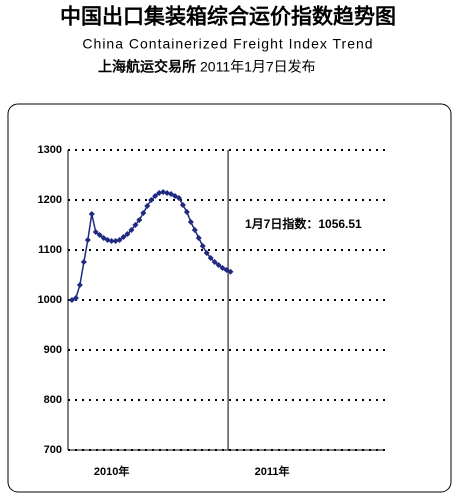 The width and height of the screenshot is (456, 496). What do you see at coordinates (53, 450) in the screenshot?
I see `y-tick-label: 700` at bounding box center [53, 450].